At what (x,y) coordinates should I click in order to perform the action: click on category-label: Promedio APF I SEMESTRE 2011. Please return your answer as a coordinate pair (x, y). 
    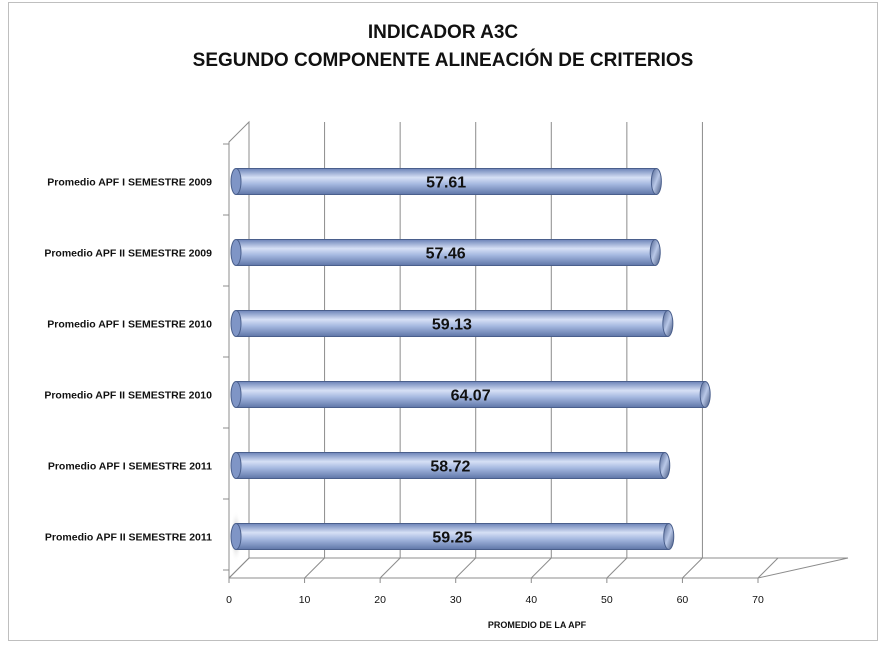
    Looking at the image, I should click on (130, 467).